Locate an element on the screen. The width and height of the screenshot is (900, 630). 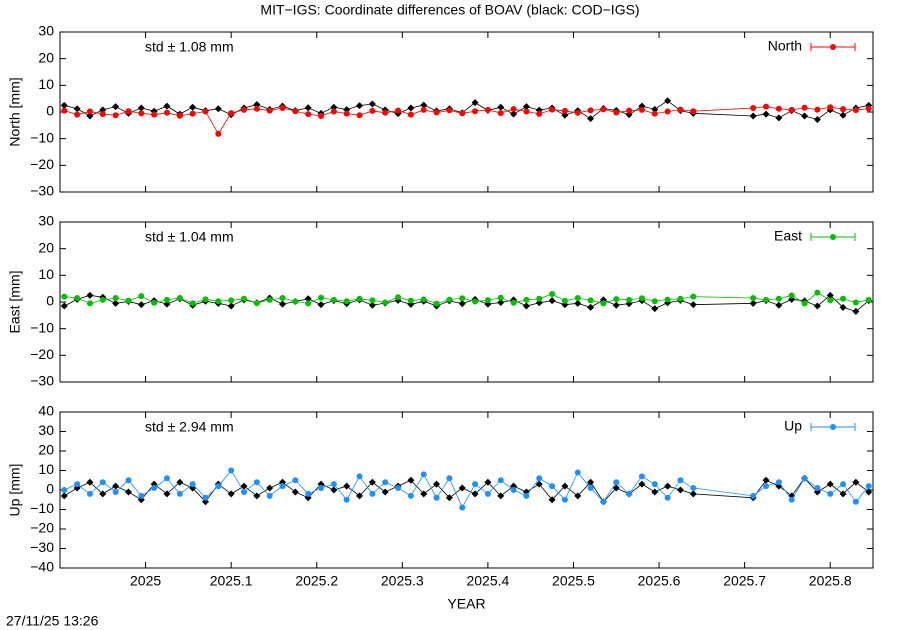
annotation: std ± 2.94 mm is located at coordinates (189, 427).